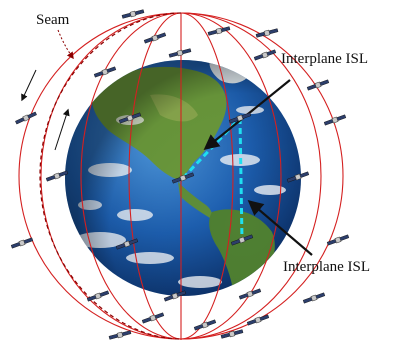 This screenshot has width=400, height=345. Describe the element at coordinates (325, 59) in the screenshot. I see `interplane-isl-label-top: Interplane ISL` at that location.